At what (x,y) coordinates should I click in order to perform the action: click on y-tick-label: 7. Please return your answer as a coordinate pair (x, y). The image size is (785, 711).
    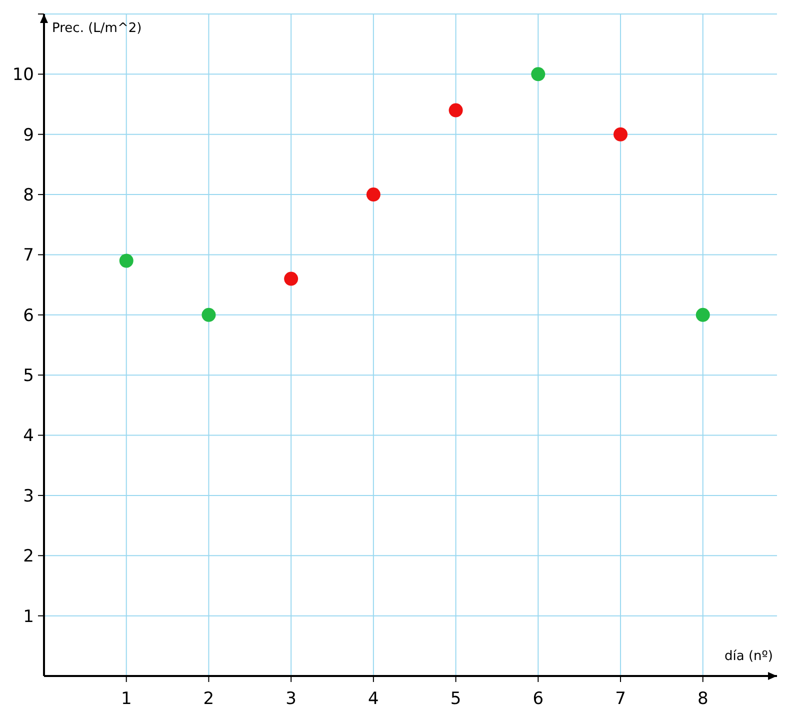
    Looking at the image, I should click on (28, 256).